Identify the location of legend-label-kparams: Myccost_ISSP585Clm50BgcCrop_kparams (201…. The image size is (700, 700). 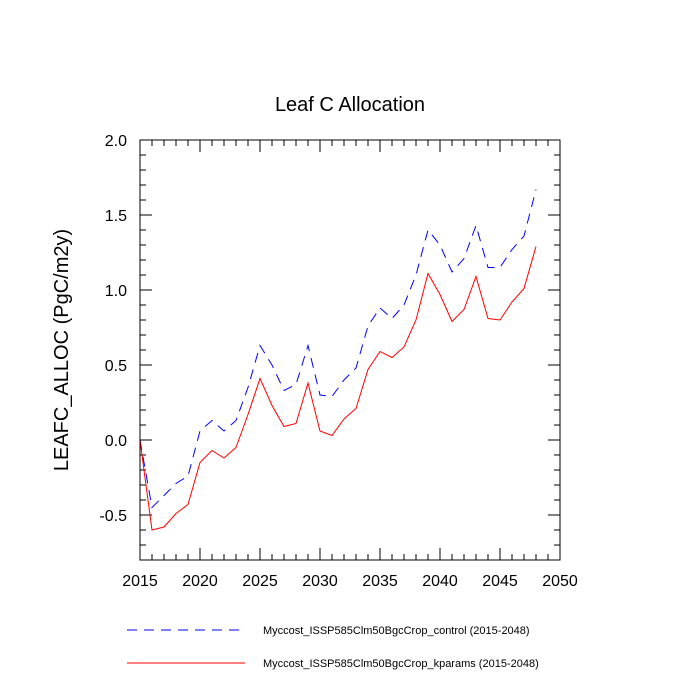
(401, 664).